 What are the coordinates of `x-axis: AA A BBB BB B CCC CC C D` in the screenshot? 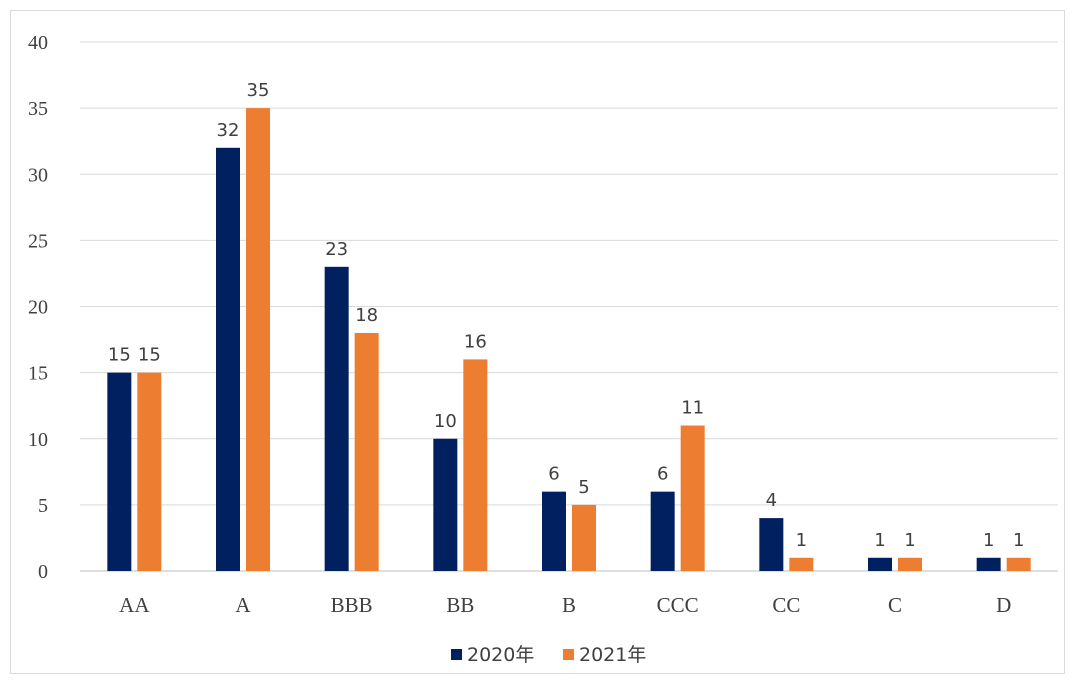 It's located at (565, 605).